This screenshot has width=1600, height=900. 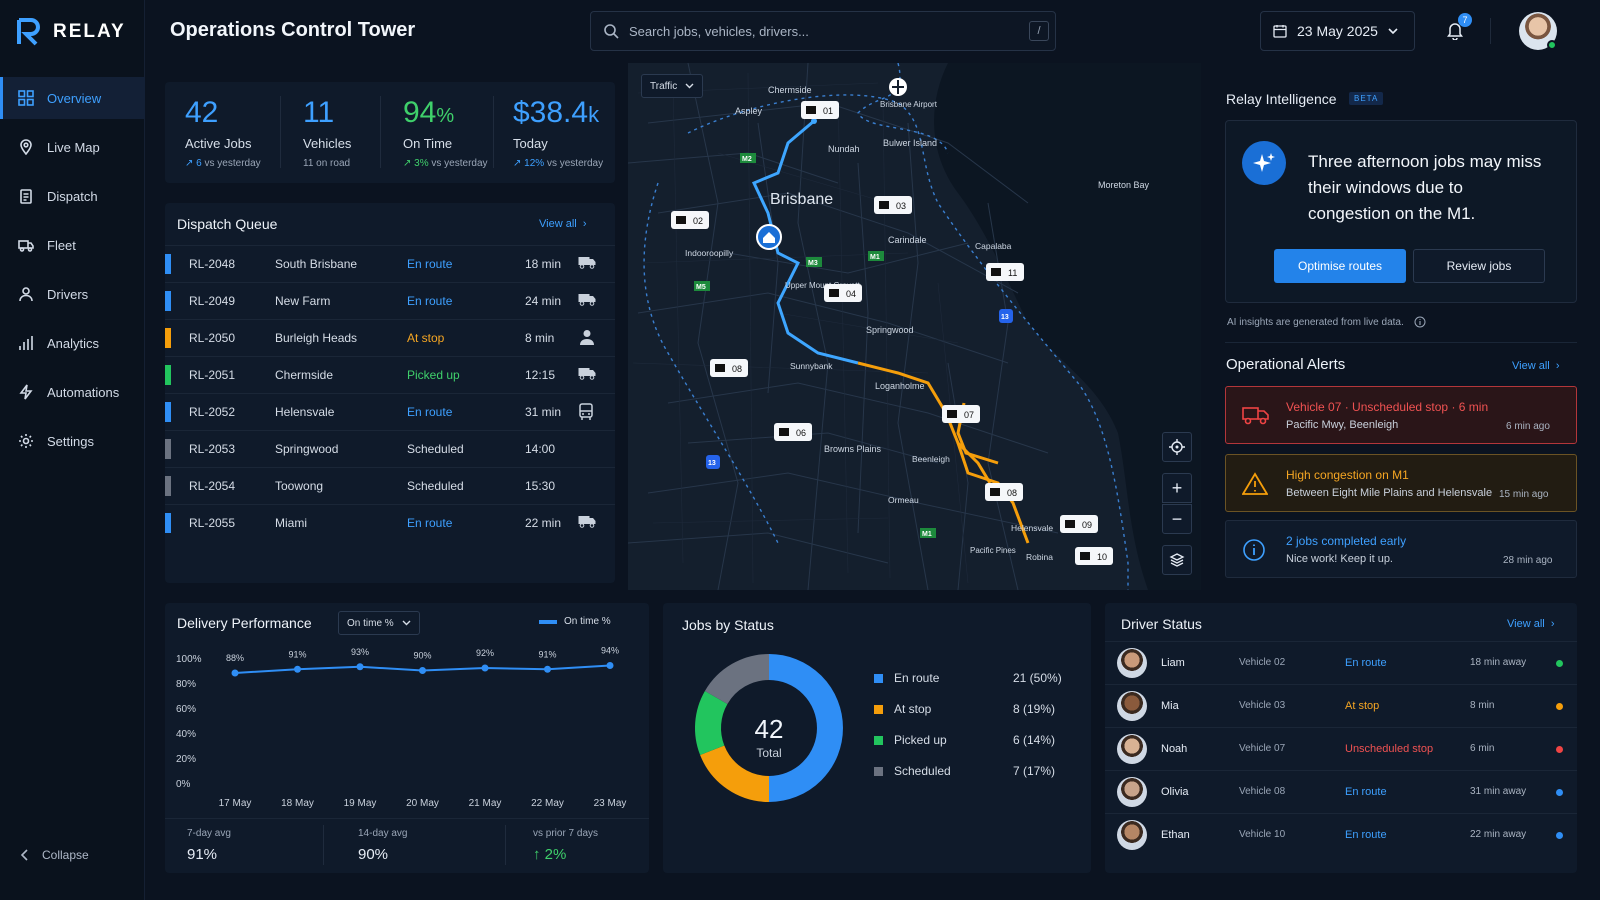 What do you see at coordinates (563, 224) in the screenshot?
I see `dispatch-view-all-link: View all ›` at bounding box center [563, 224].